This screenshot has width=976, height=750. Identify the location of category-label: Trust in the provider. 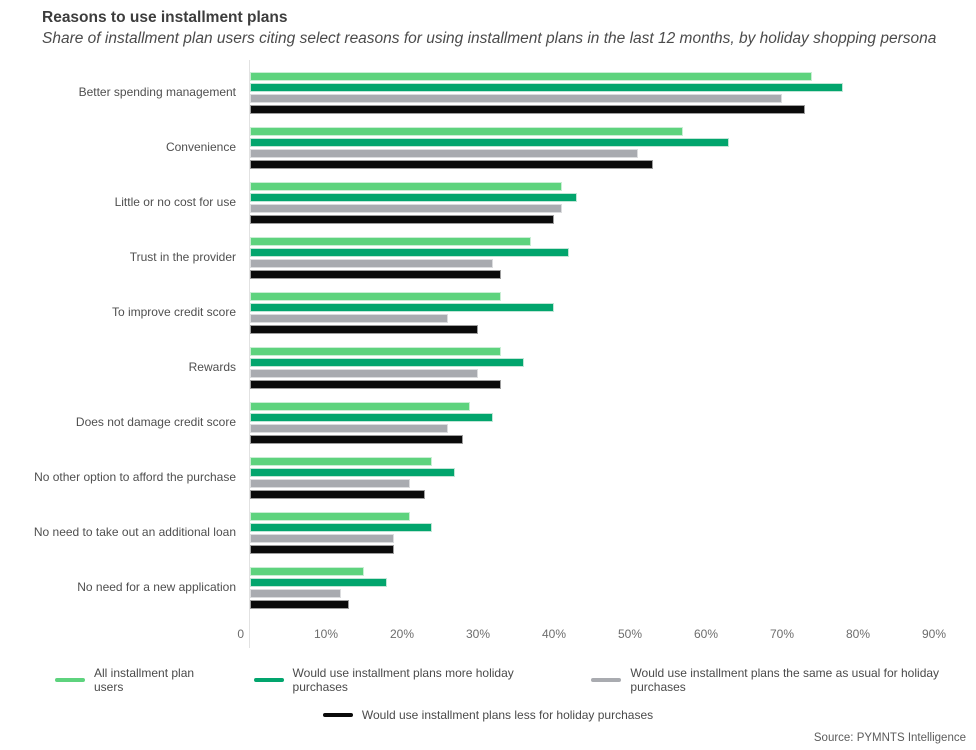
(182, 257).